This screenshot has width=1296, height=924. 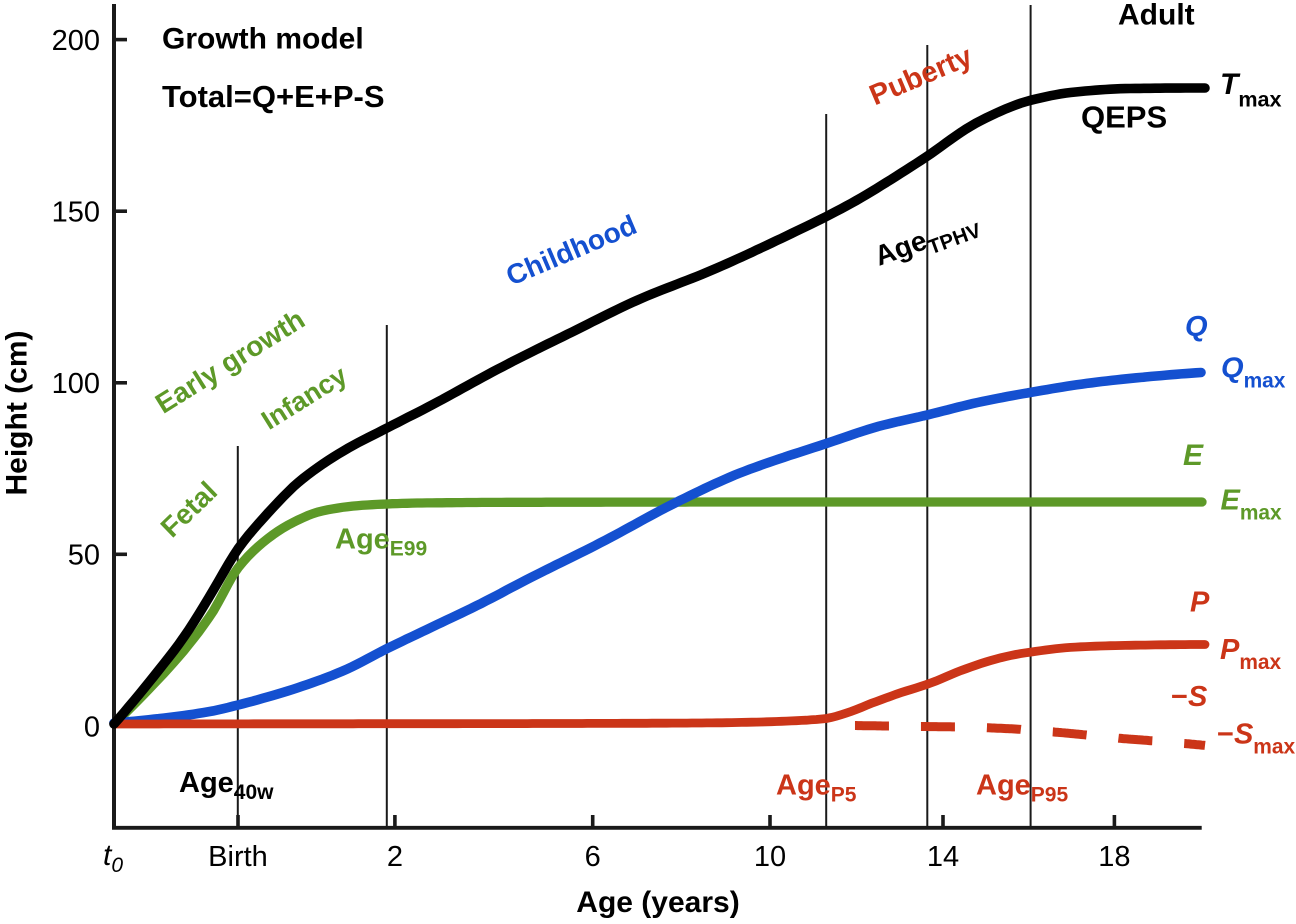 What do you see at coordinates (593, 857) in the screenshot?
I see `svg-text: 6` at bounding box center [593, 857].